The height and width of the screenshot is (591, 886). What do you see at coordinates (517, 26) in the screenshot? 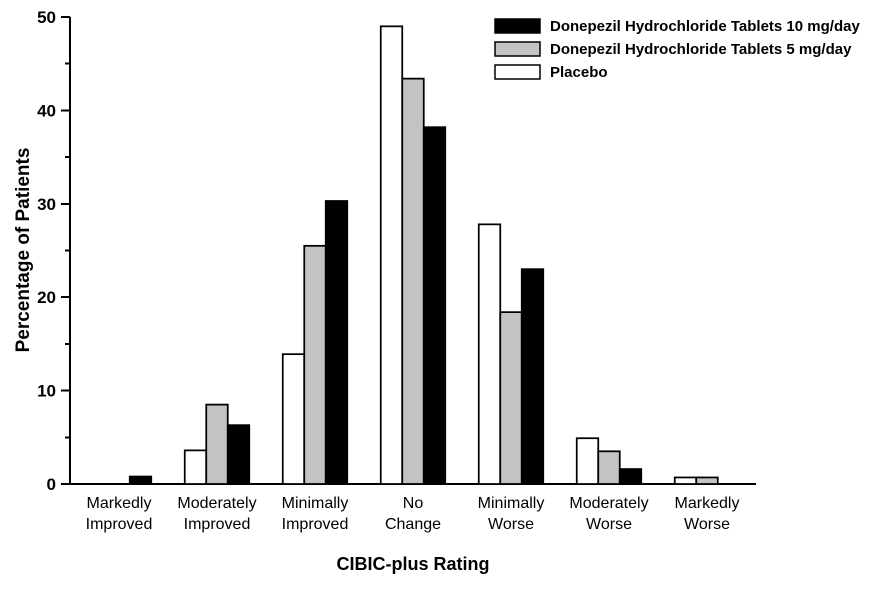
I see `legend-swatch-10mg` at bounding box center [517, 26].